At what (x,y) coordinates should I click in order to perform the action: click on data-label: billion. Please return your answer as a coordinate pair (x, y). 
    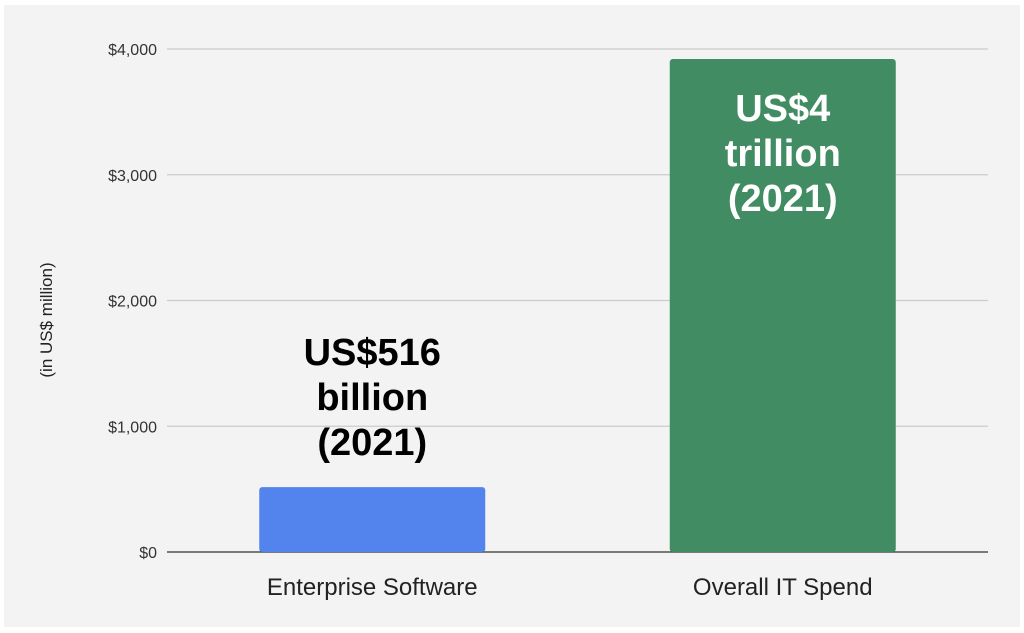
    Looking at the image, I should click on (372, 398).